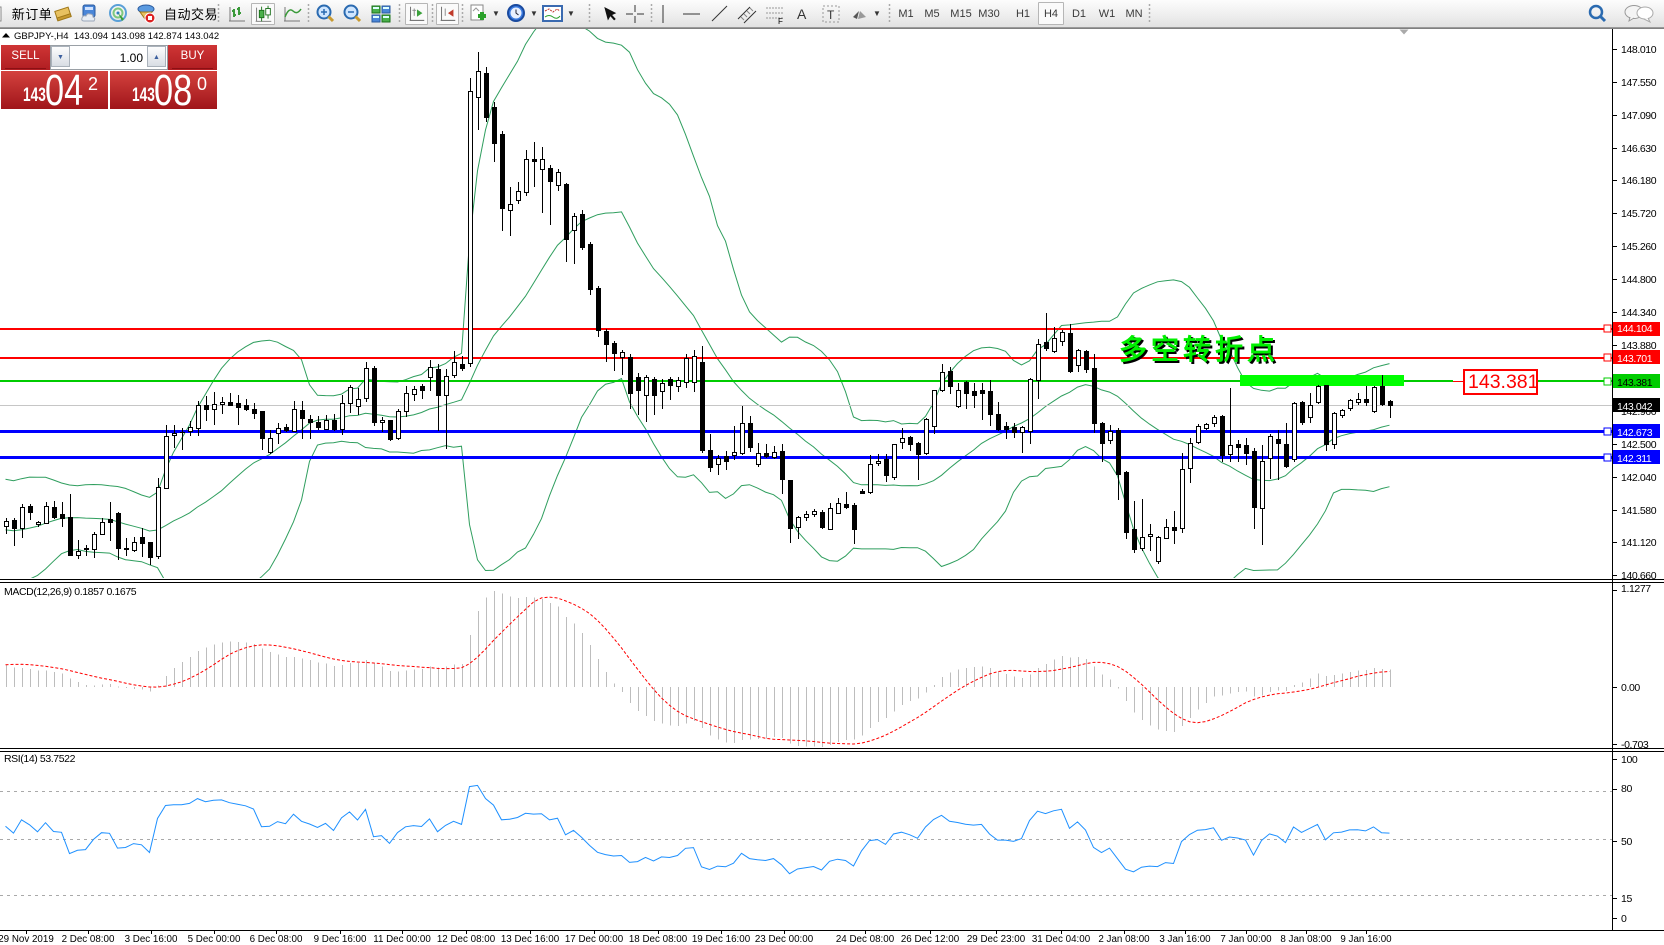 The height and width of the screenshot is (945, 1664). Describe the element at coordinates (1639, 214) in the screenshot. I see `svg-text: 145.720` at that location.